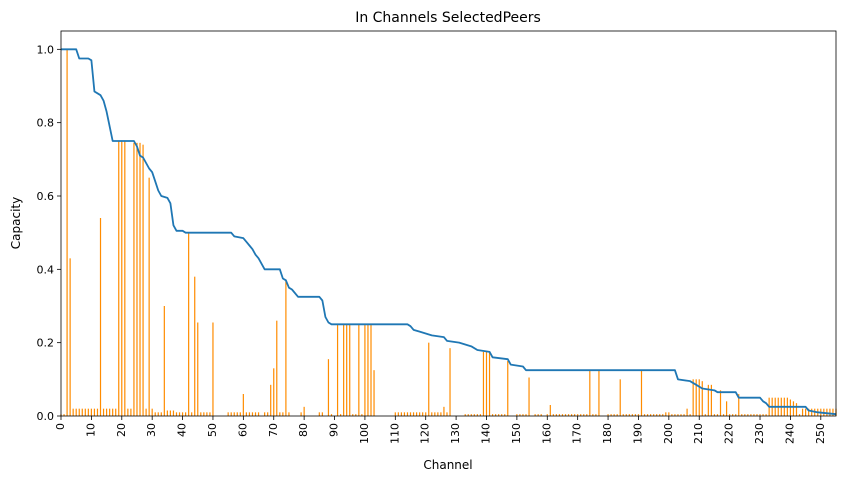  What do you see at coordinates (485, 433) in the screenshot?
I see `x-tick-label-14: 140` at bounding box center [485, 433].